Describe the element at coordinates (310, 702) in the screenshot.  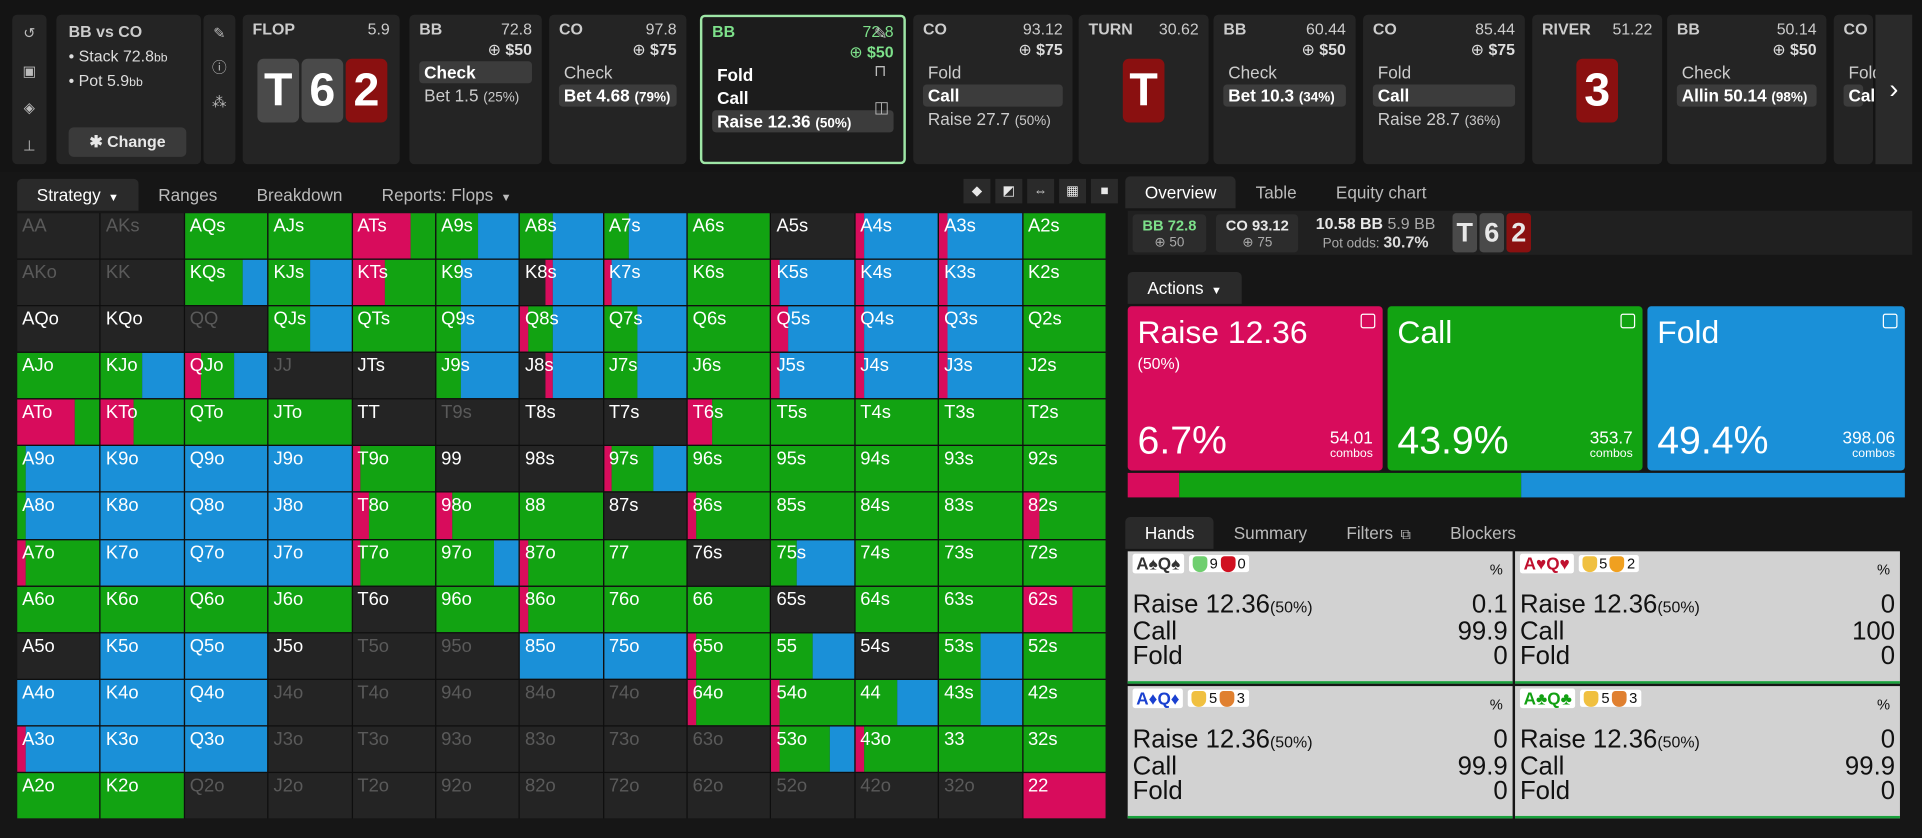
I see `matrix-cell: J4o` at that location.